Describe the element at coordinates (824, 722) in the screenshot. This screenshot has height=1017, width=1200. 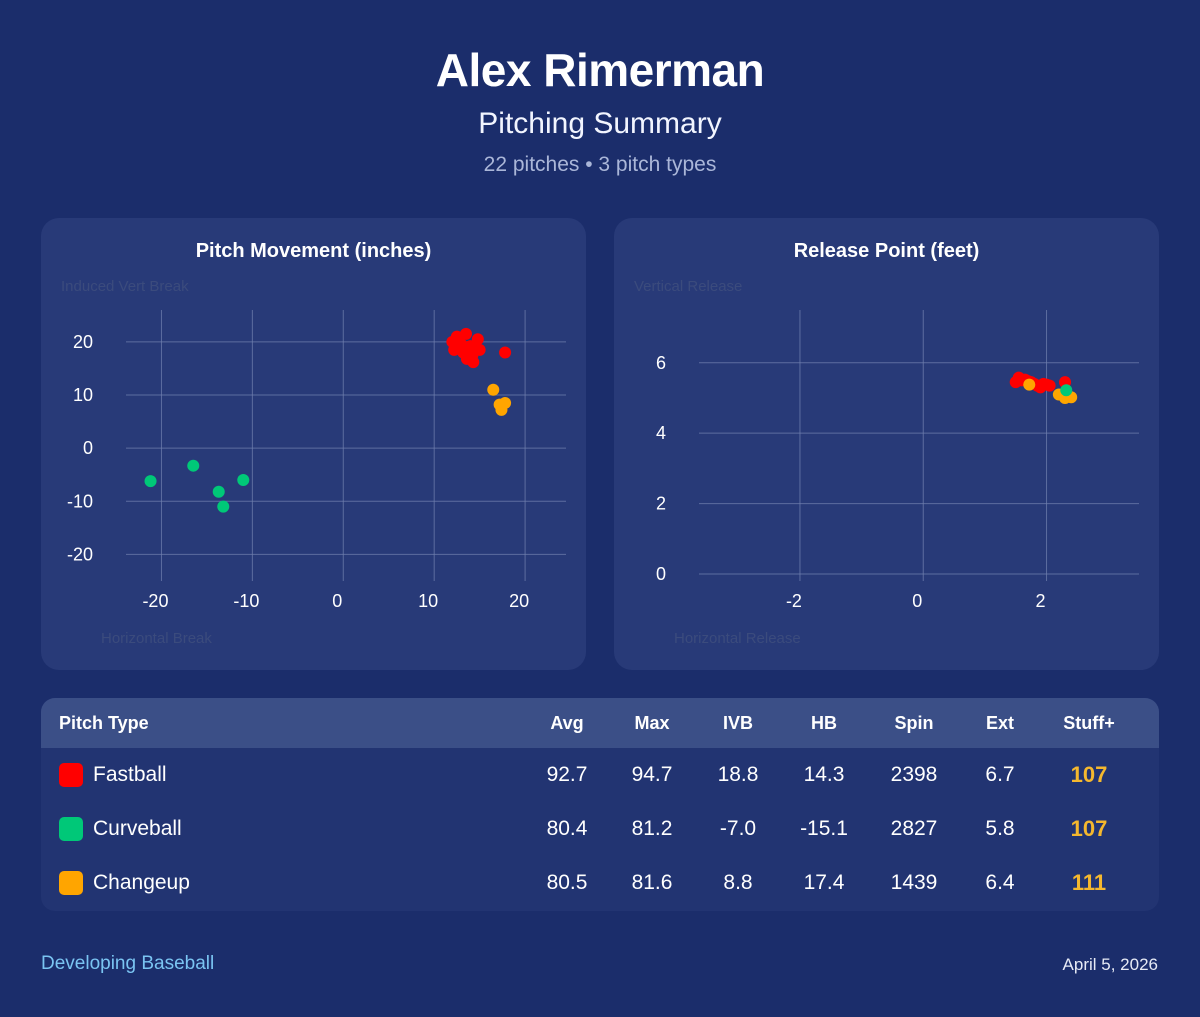
I see `column-header-hb: HB` at that location.